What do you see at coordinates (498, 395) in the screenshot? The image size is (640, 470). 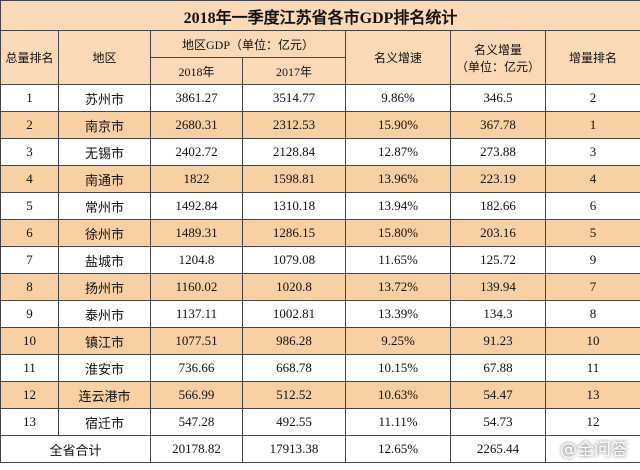 I see `table-cell: 54.47` at bounding box center [498, 395].